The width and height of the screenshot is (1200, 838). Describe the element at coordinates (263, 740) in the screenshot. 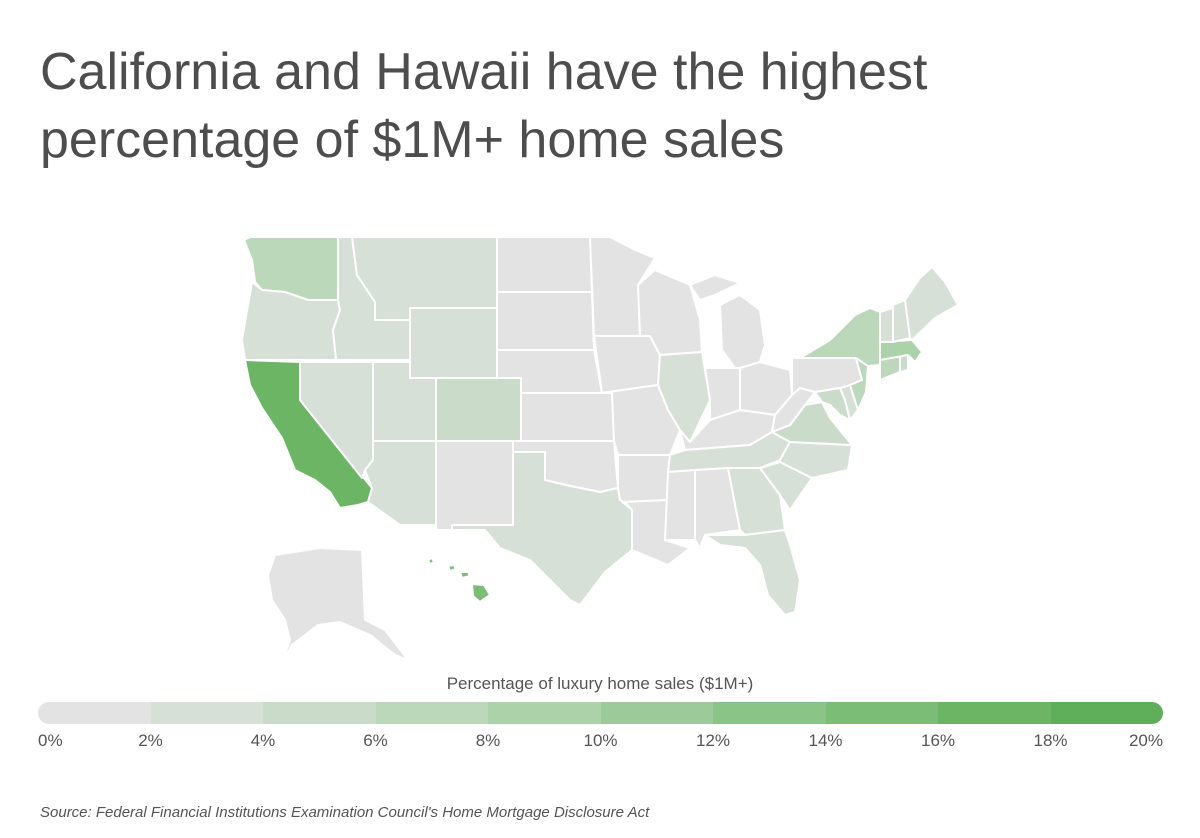

I see `legend-tick-label: 4%` at that location.